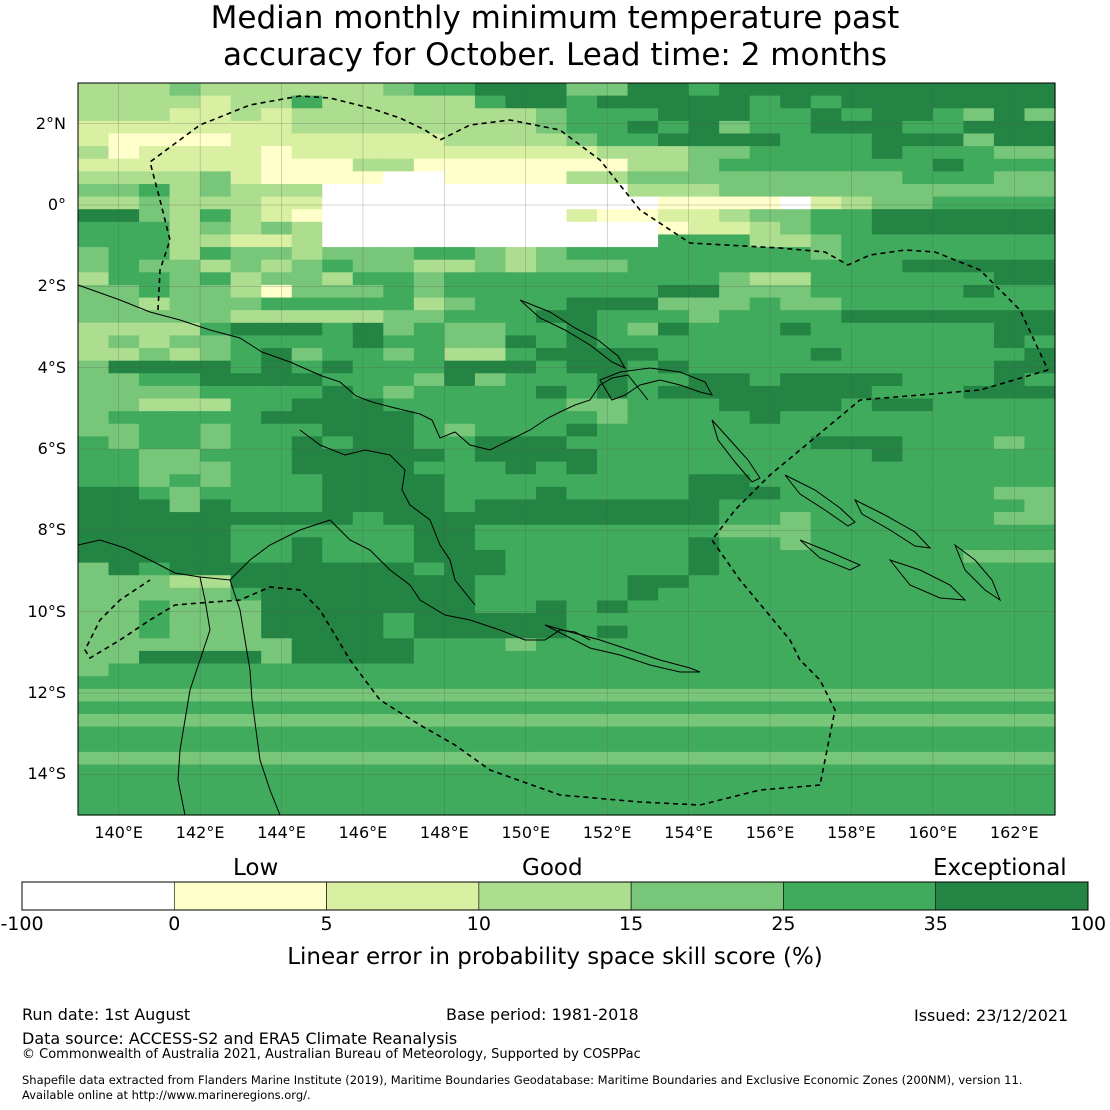 The image size is (1110, 1110). Describe the element at coordinates (98, 896) in the screenshot. I see `colorbar-segment` at that location.